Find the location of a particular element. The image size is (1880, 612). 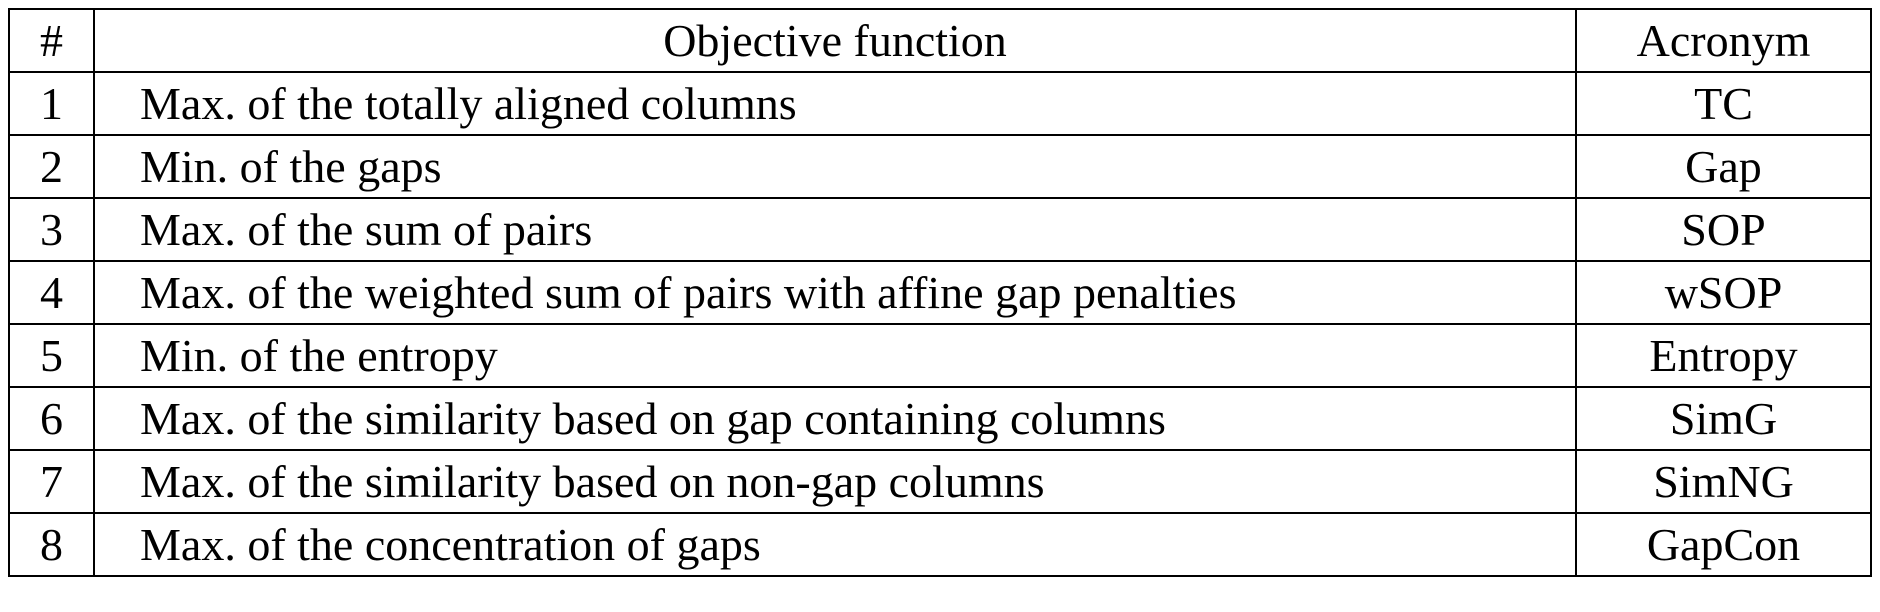

row-acronym: Gap is located at coordinates (1723, 166).